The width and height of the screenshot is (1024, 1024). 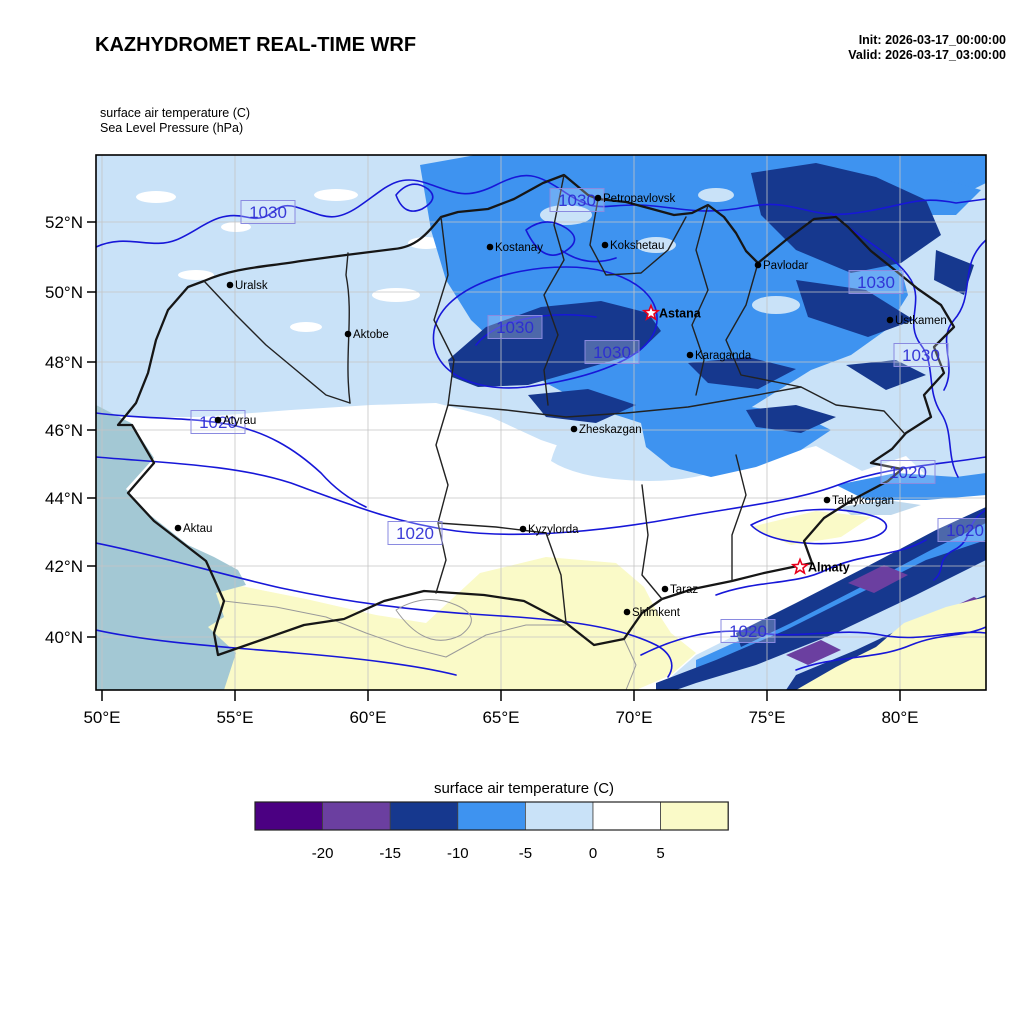 I want to click on lon-tick-label: 80°E, so click(x=899, y=717).